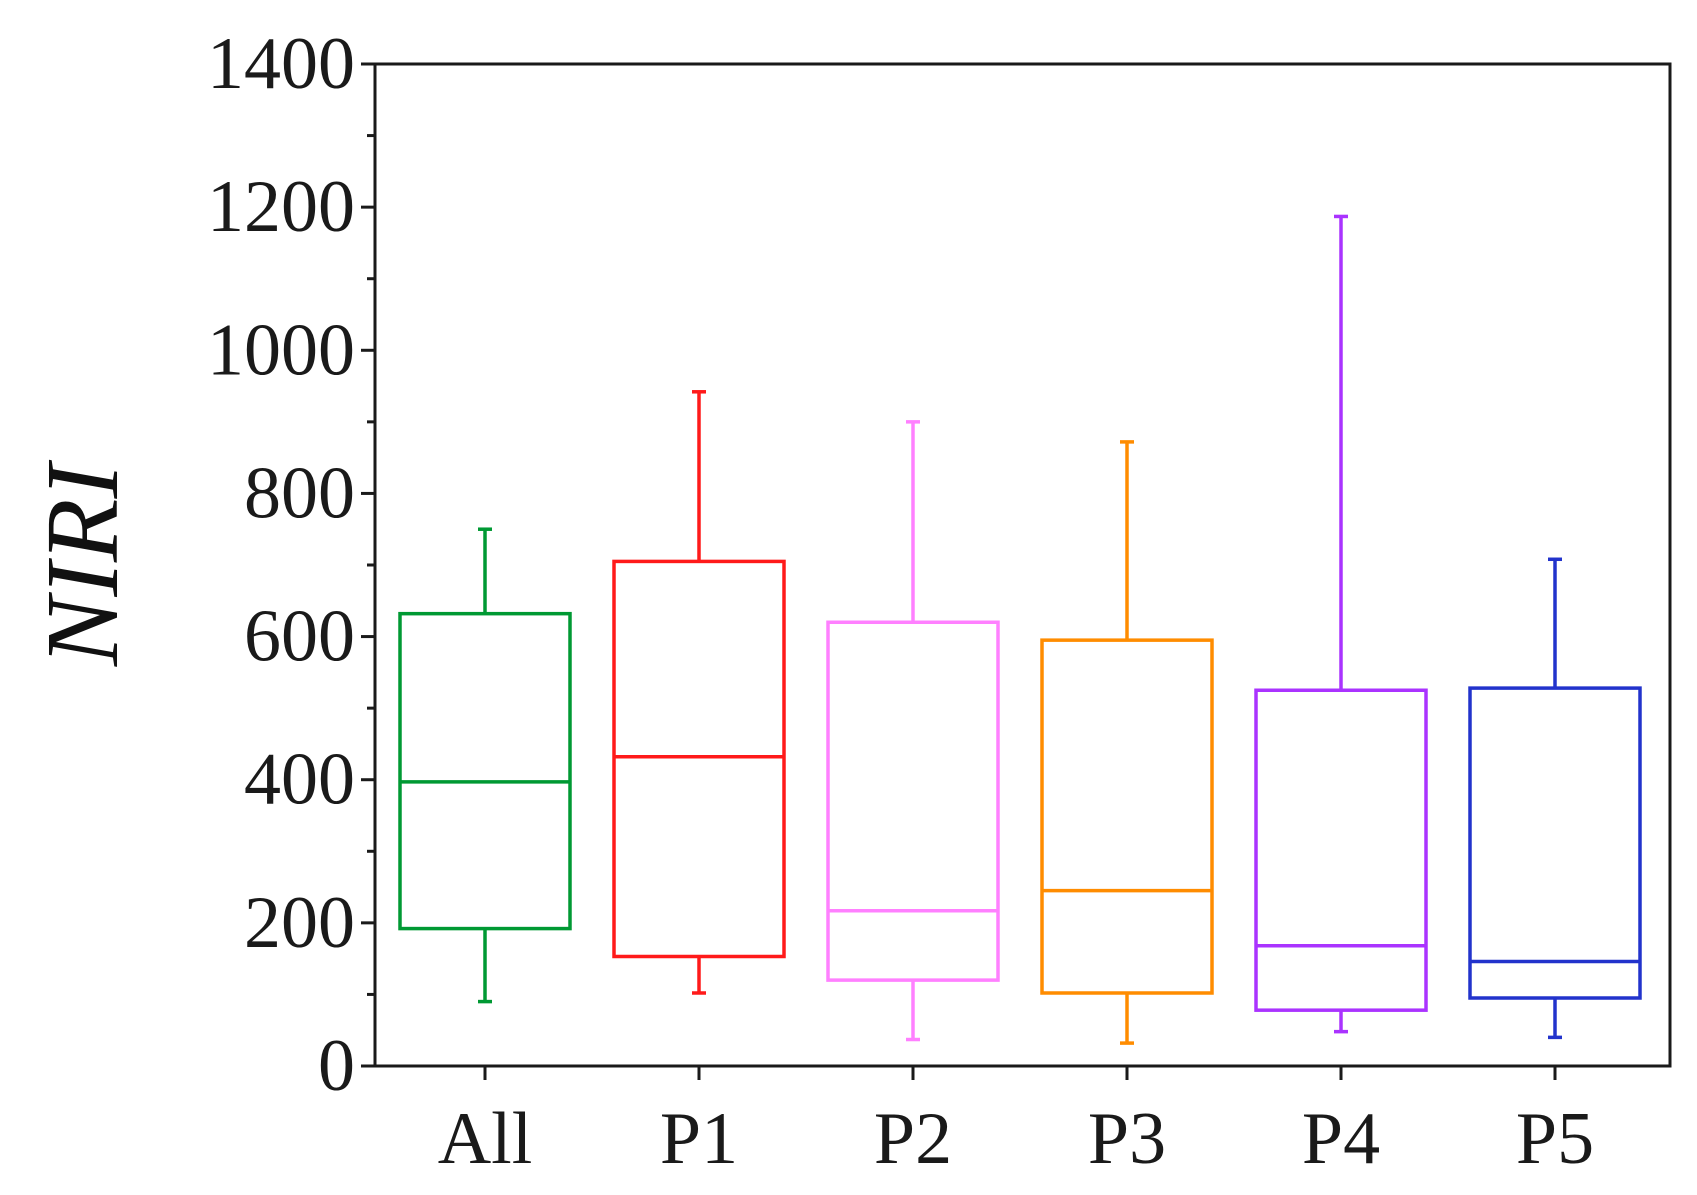 Image resolution: width=1697 pixels, height=1195 pixels. I want to click on y-axis: 0 200 400 600 800 1000 1200 1400, so click(291, 565).